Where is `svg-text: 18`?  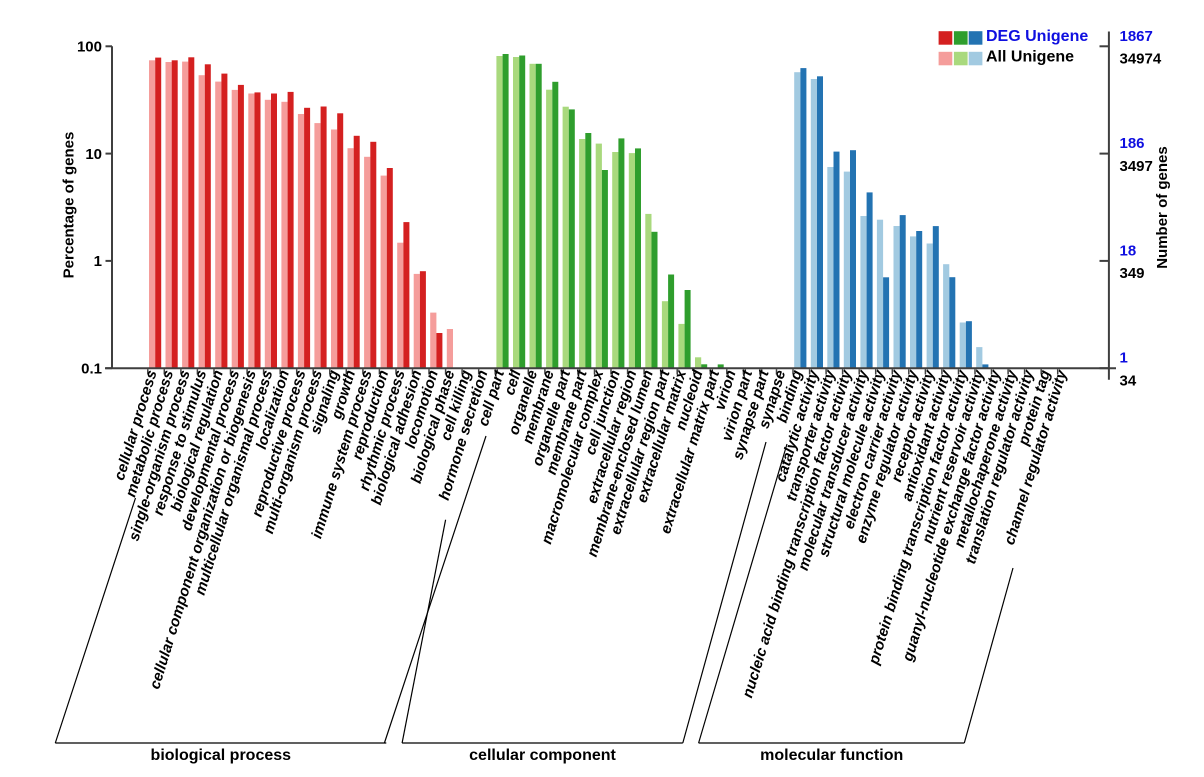
svg-text: 18 is located at coordinates (1128, 250).